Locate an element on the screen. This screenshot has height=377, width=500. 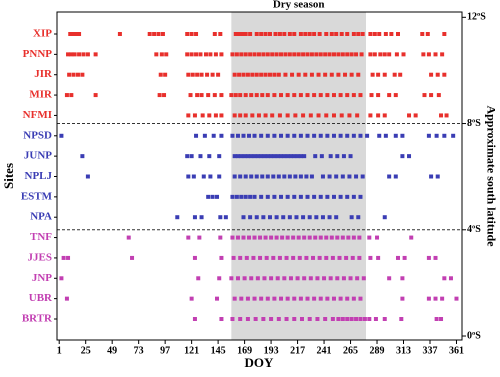
shade-label: Dry season is located at coordinates (299, 5).